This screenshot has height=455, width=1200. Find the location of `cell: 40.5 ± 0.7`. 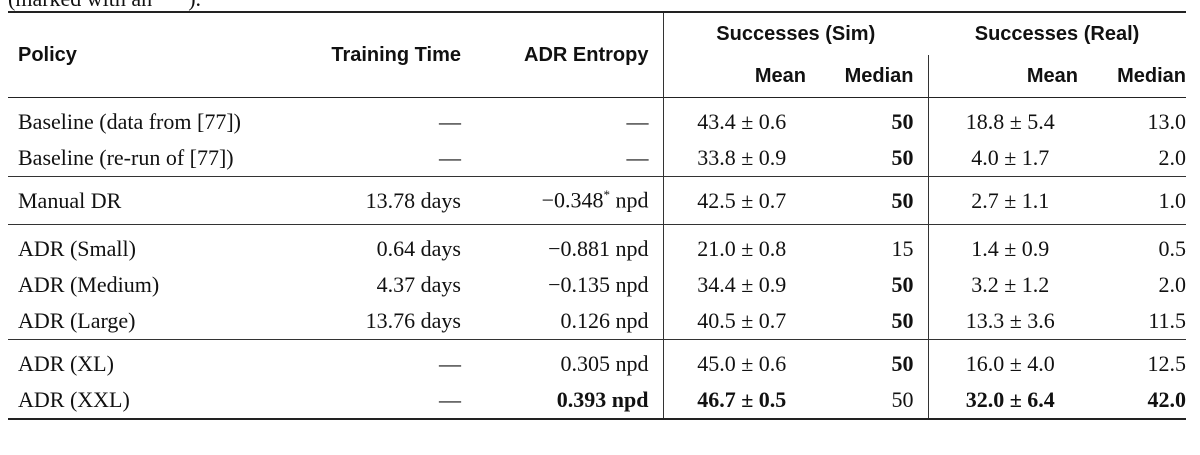

cell: 40.5 ± 0.7 is located at coordinates (741, 321).